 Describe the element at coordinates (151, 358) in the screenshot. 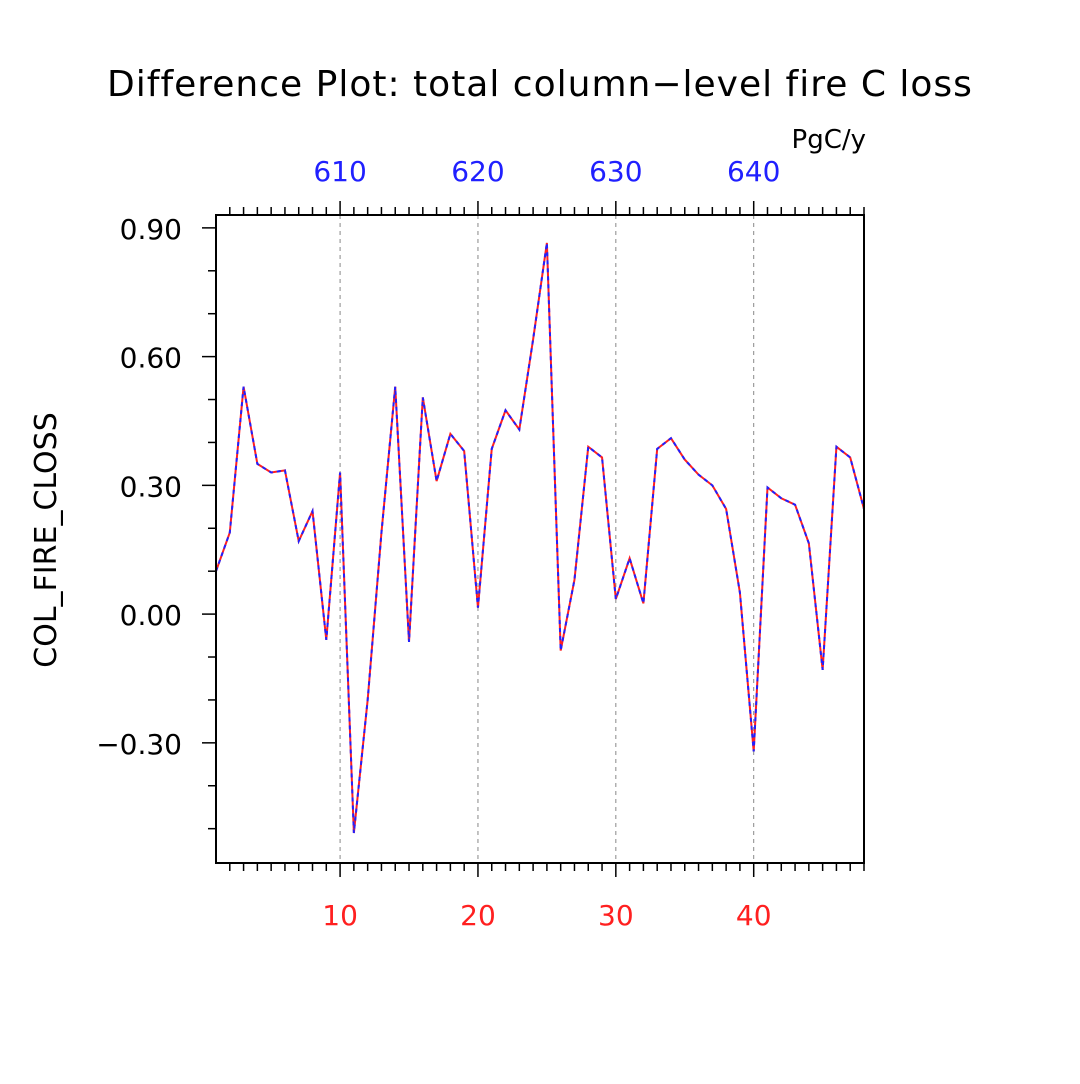

I see `y-tick-label: 0.60` at that location.